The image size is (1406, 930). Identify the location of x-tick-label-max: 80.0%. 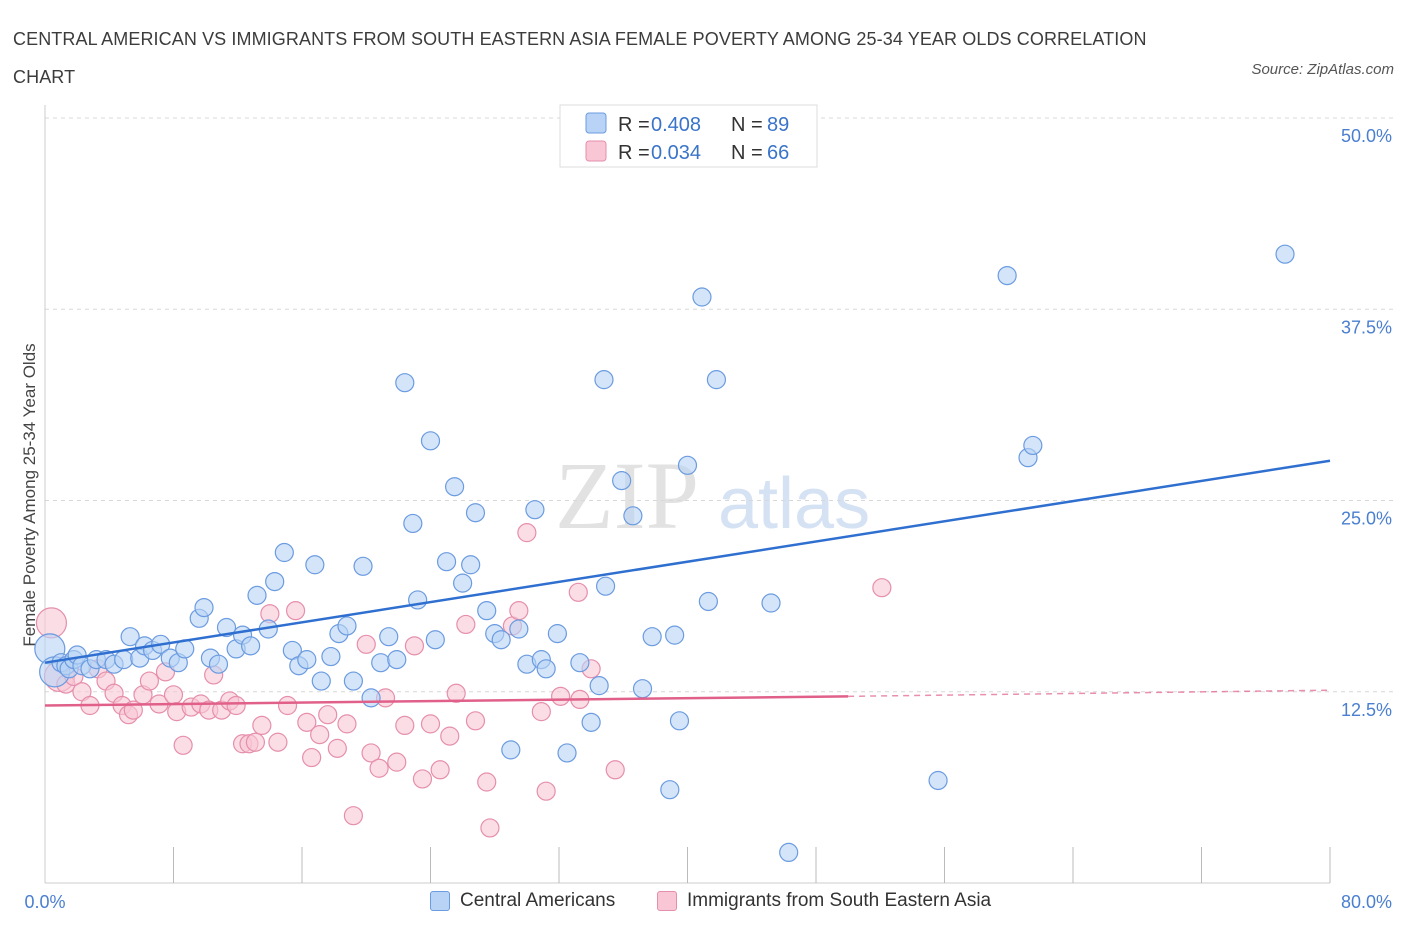
(1366, 902).